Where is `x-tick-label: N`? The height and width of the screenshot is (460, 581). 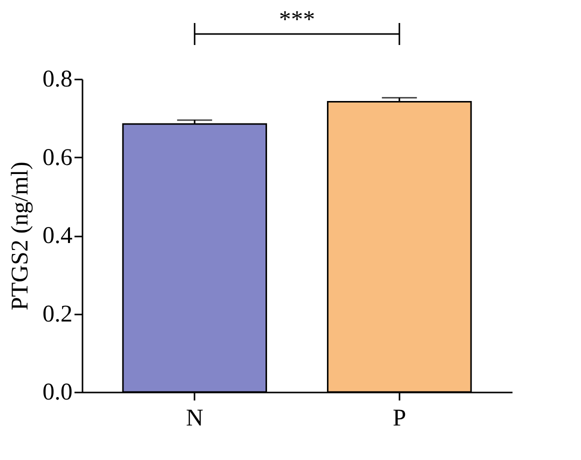 x-tick-label: N is located at coordinates (195, 419).